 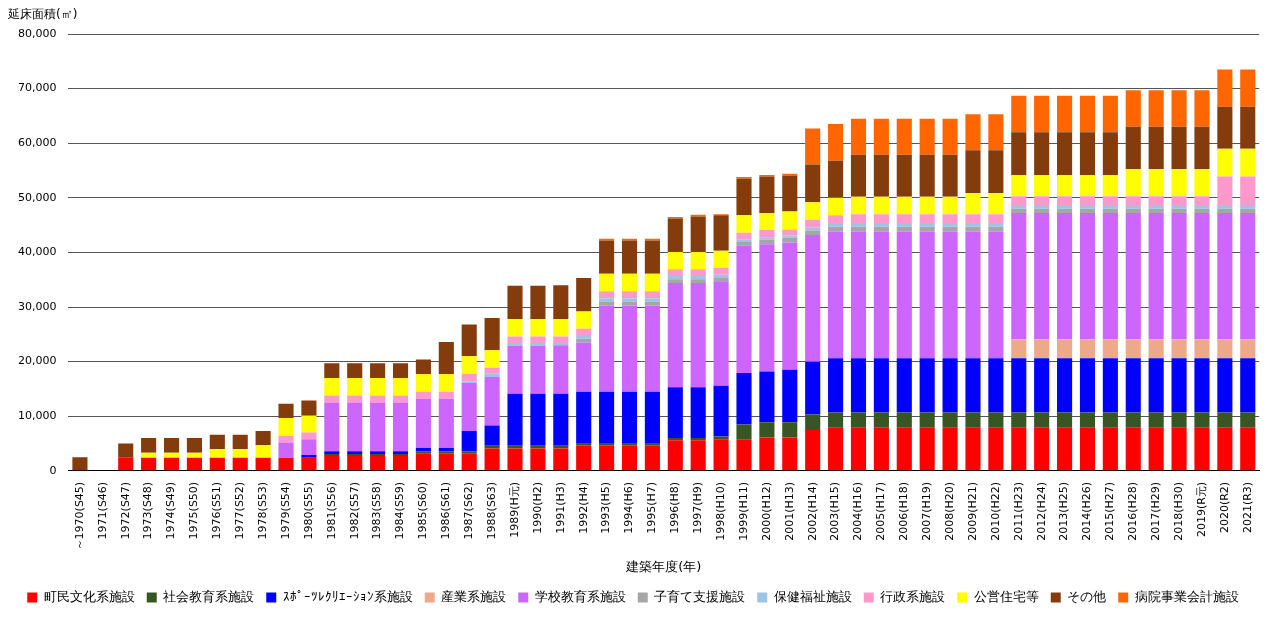 I want to click on legend-label: 産業系施設, so click(x=474, y=596).